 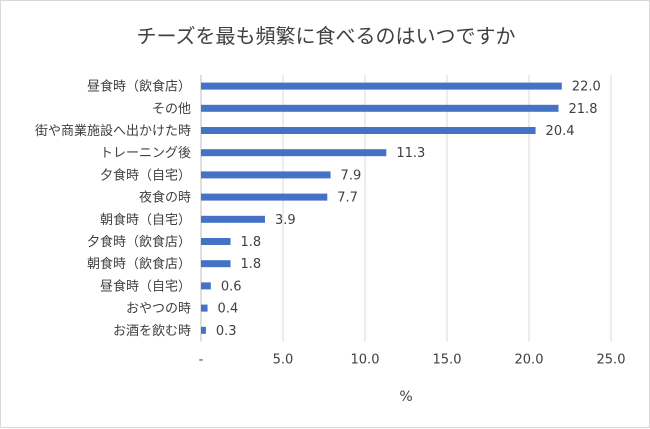 What do you see at coordinates (586, 87) in the screenshot?
I see `data-label: 22.0` at bounding box center [586, 87].